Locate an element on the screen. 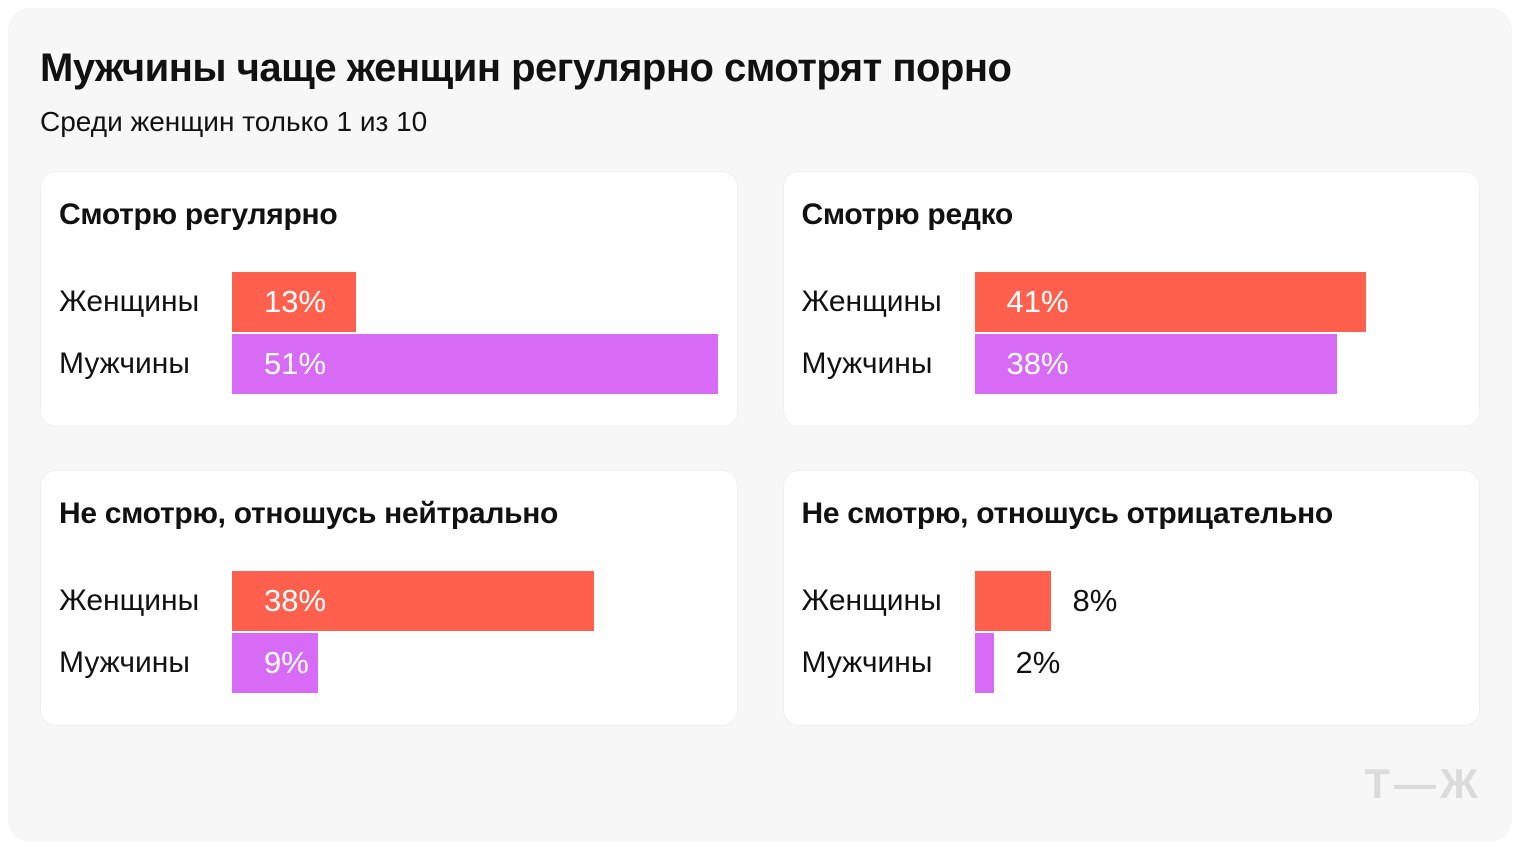 The image size is (1520, 850). bar-track: 13% is located at coordinates (474, 302).